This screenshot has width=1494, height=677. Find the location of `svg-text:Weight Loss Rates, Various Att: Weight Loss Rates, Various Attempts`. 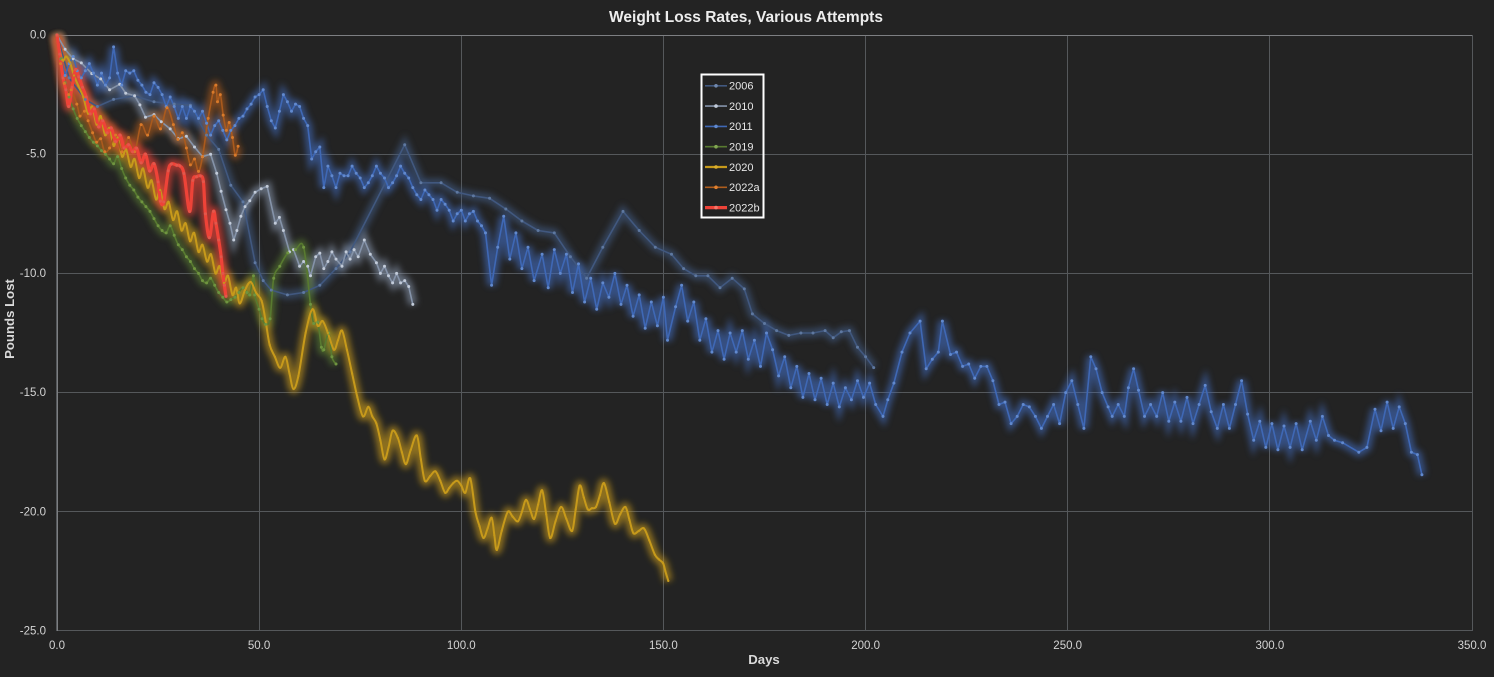

svg-text:Weight Loss Rates, Various Att: Weight Loss Rates, Various Attempts is located at coordinates (746, 17).